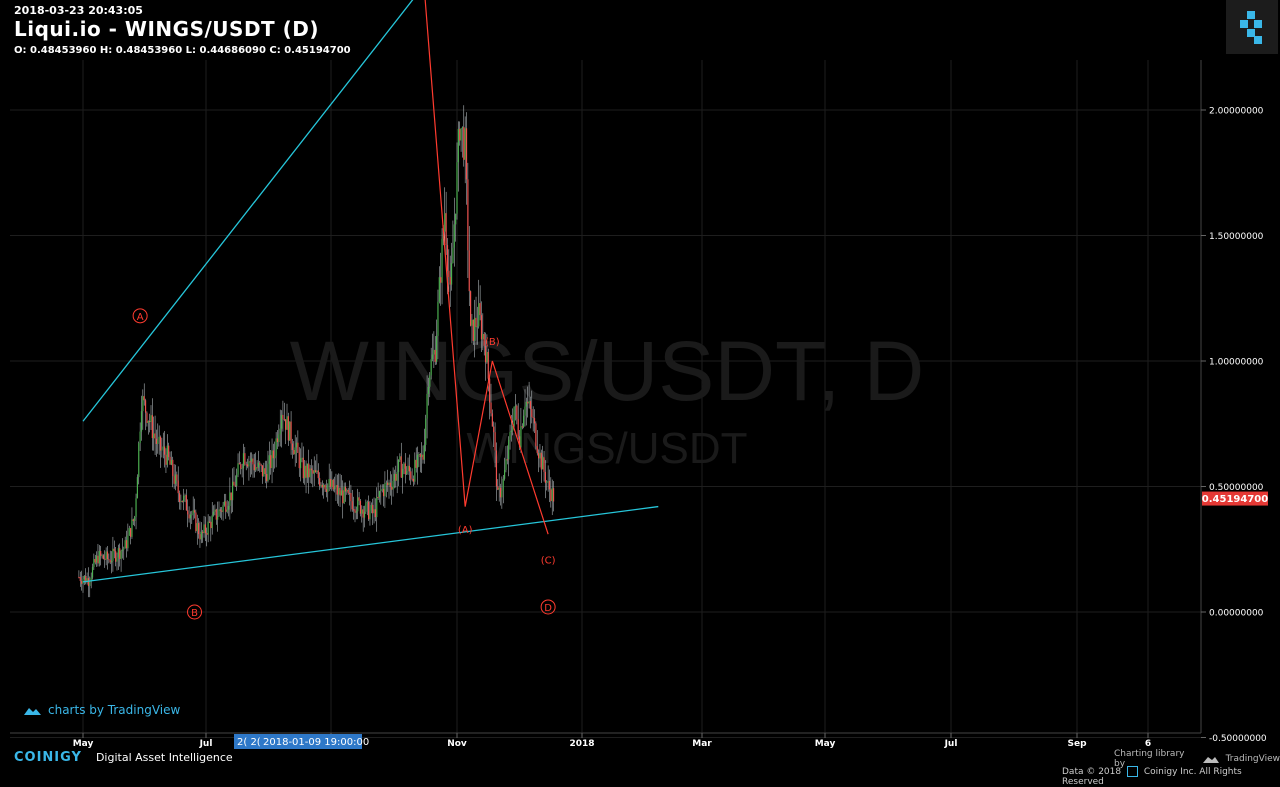 This screenshot has width=1280, height=787. What do you see at coordinates (1236, 112) in the screenshot?
I see `price-tick-label: 2.00000000` at bounding box center [1236, 112].